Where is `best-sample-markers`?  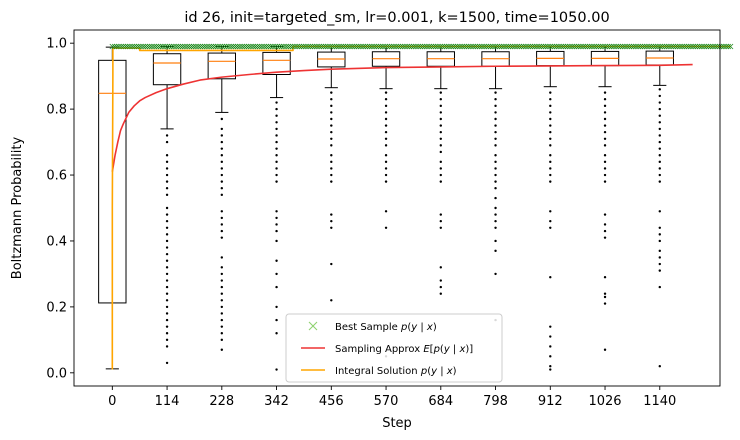 best-sample-markers is located at coordinates (421, 46).